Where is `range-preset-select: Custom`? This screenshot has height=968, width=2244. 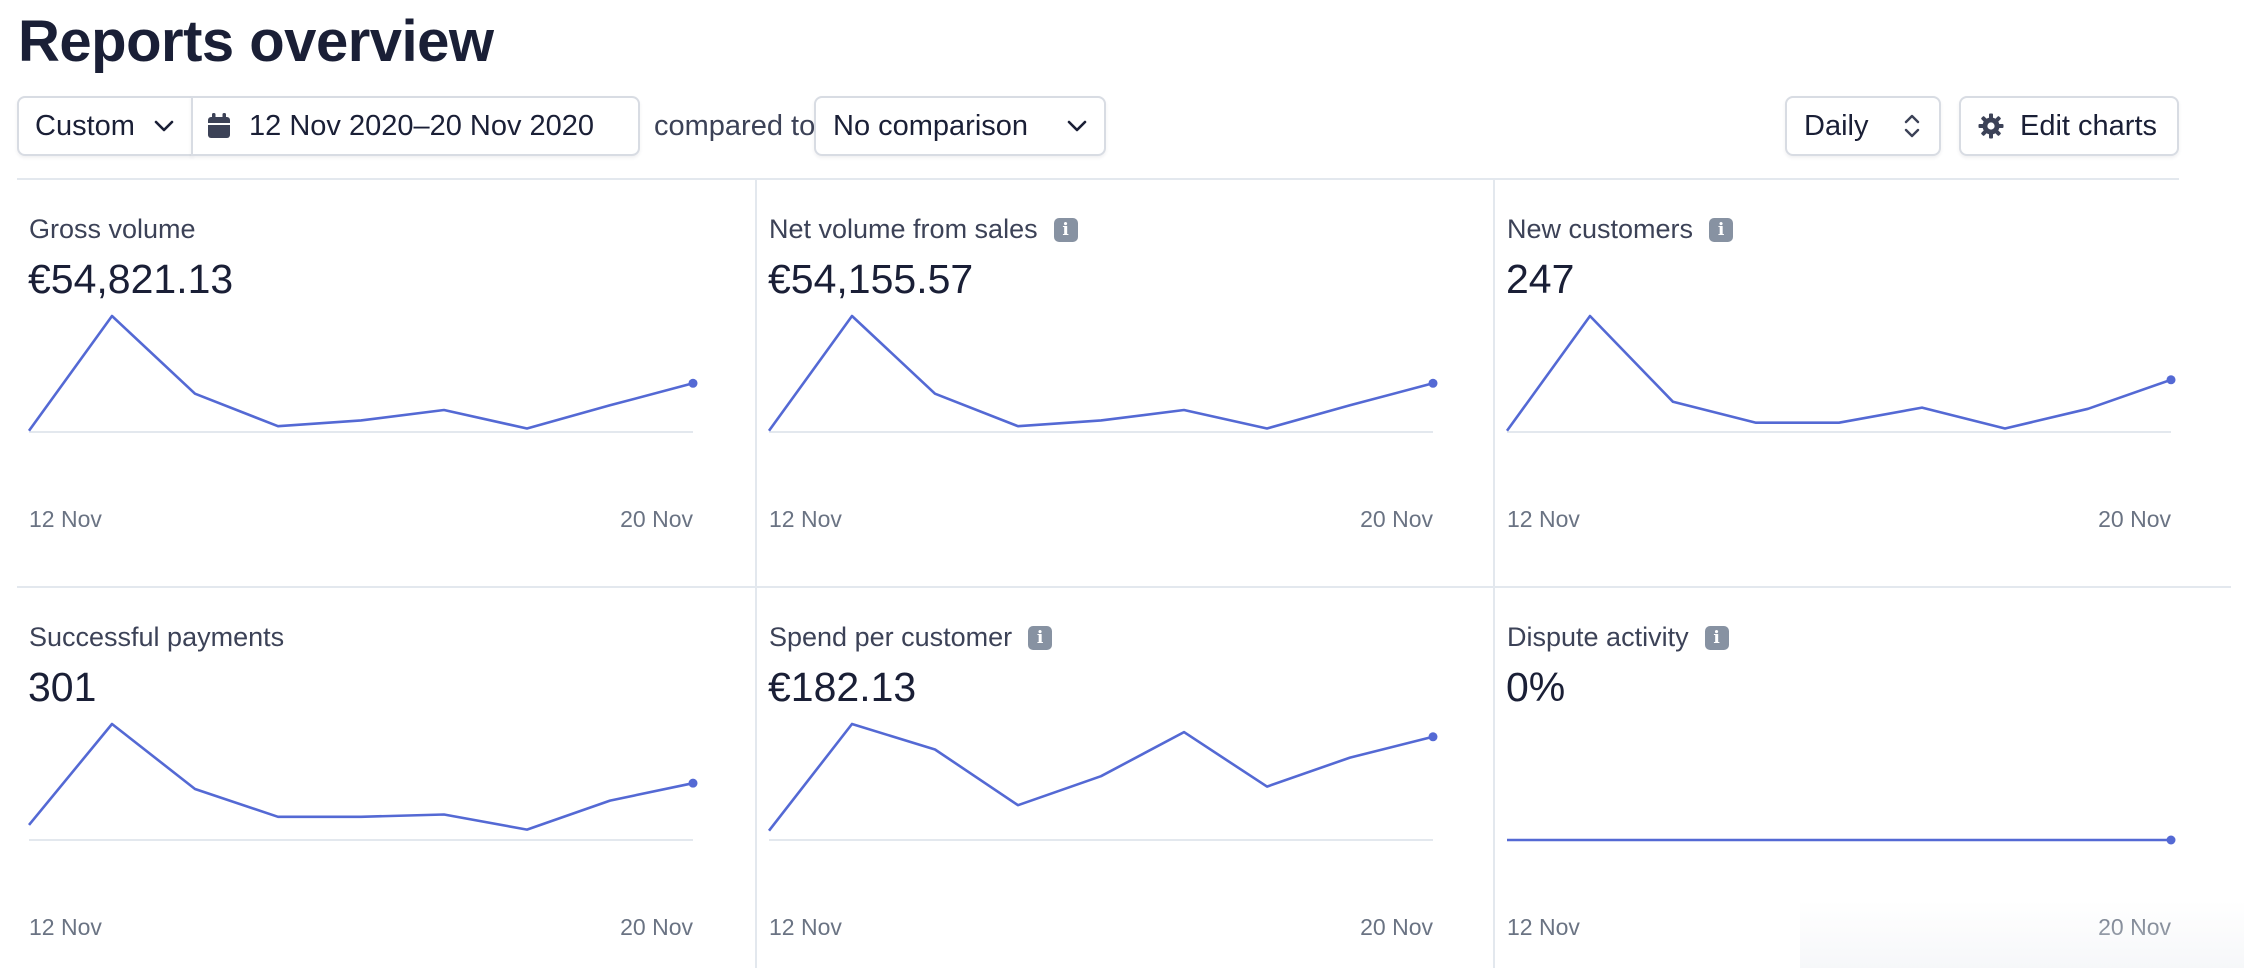 range-preset-select: Custom is located at coordinates (105, 126).